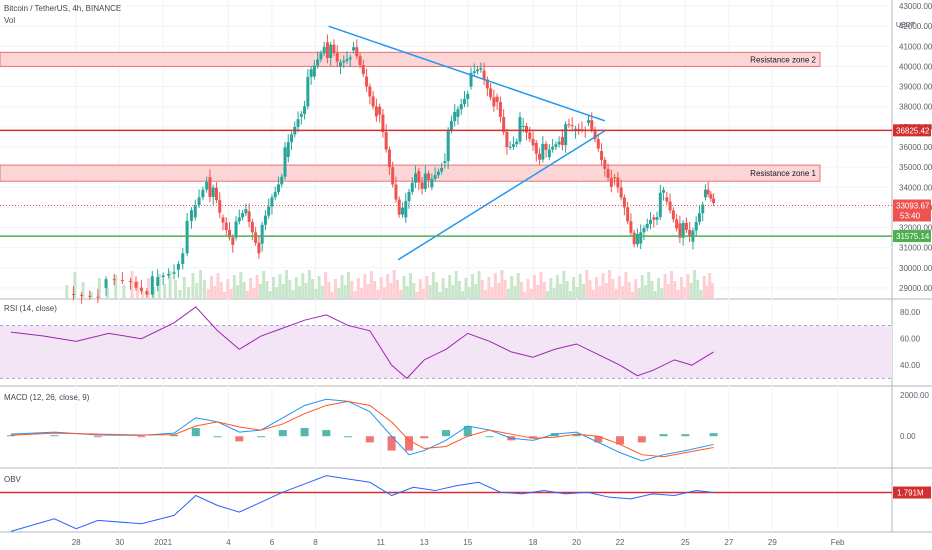  What do you see at coordinates (915, 66) in the screenshot?
I see `price-tick-label: 40000.00` at bounding box center [915, 66].